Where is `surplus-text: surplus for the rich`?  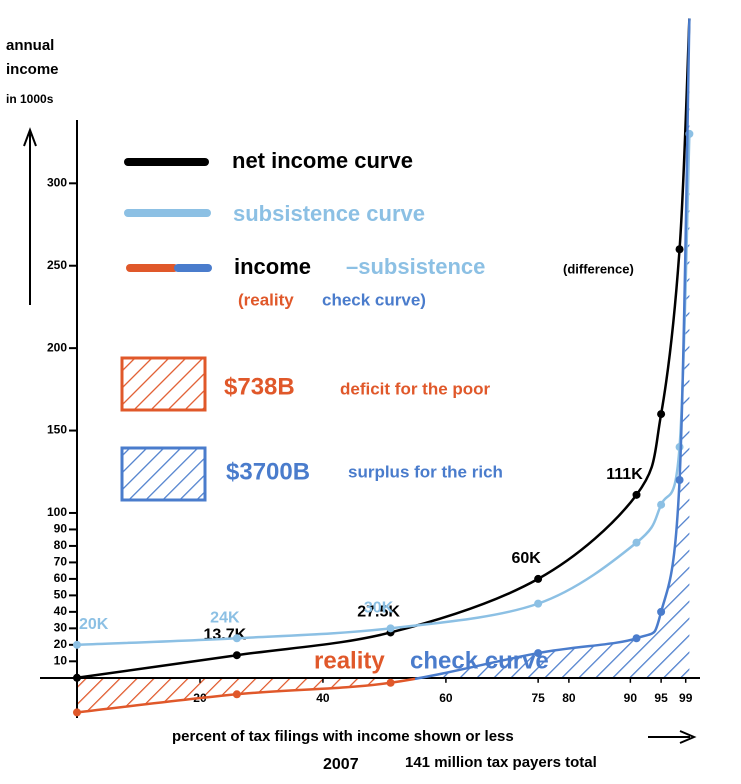
surplus-text: surplus for the rich is located at coordinates (425, 471).